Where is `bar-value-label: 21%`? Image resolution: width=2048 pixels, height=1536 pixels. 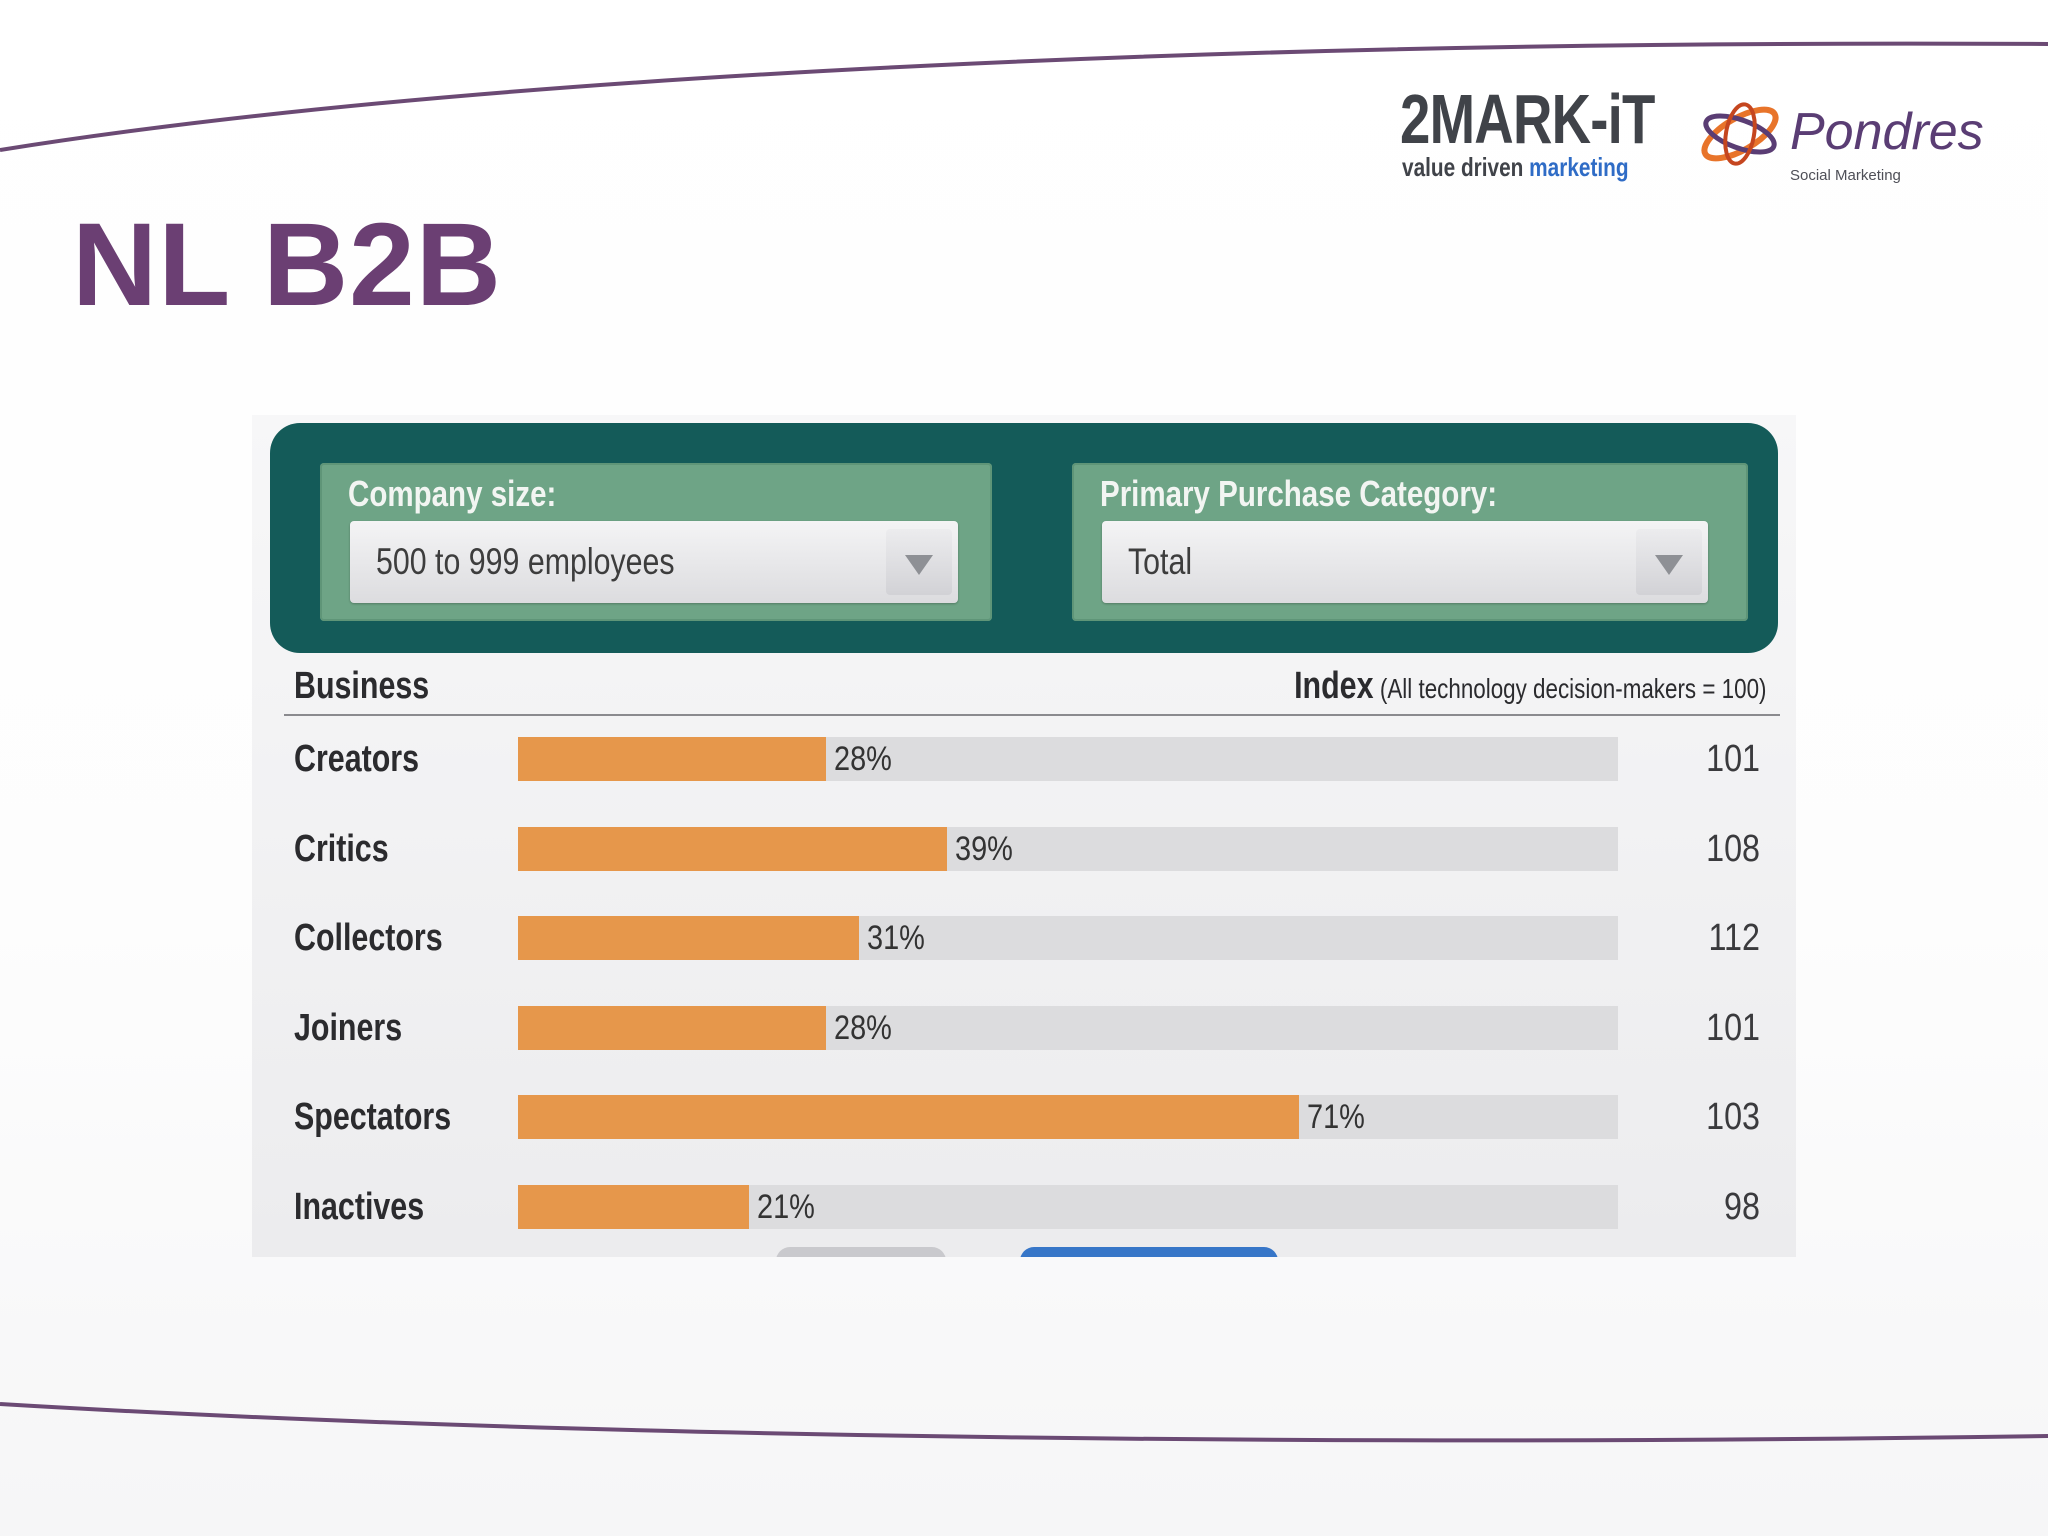 bar-value-label: 21% is located at coordinates (786, 1207).